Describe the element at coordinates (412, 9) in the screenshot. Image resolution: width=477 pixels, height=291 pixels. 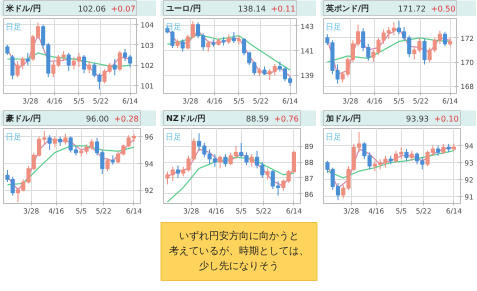
I see `text: 171.72` at that location.